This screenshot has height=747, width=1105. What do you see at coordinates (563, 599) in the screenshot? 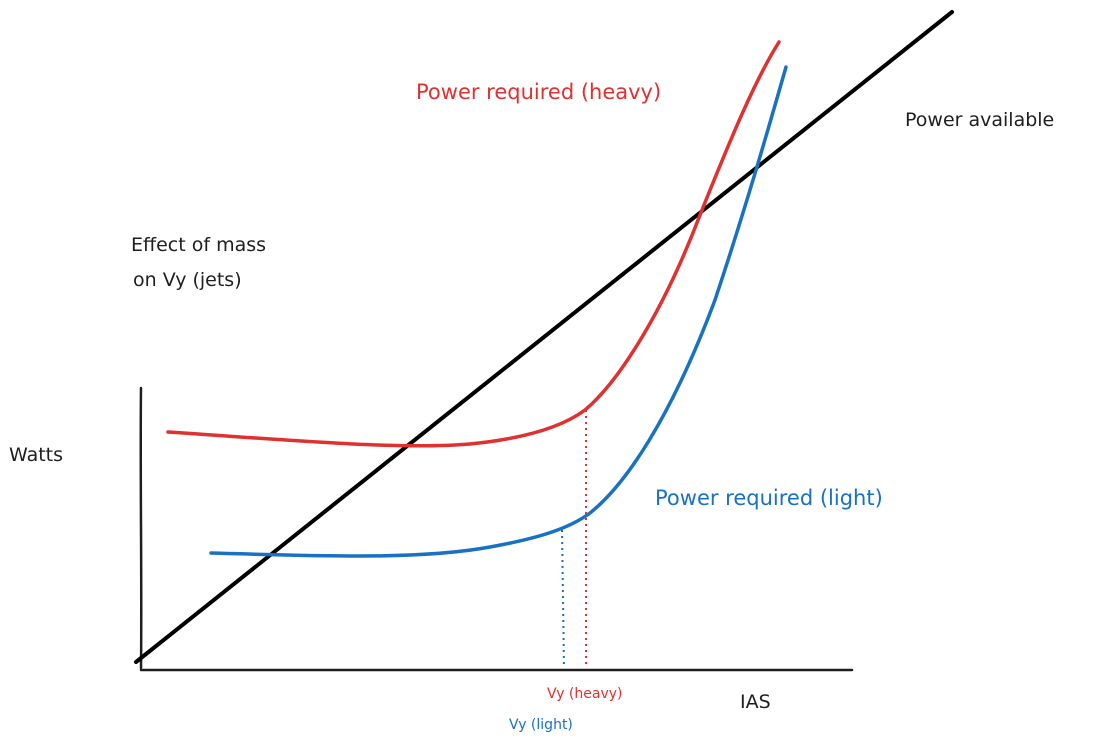
I see `vy-light-marker-line` at bounding box center [563, 599].